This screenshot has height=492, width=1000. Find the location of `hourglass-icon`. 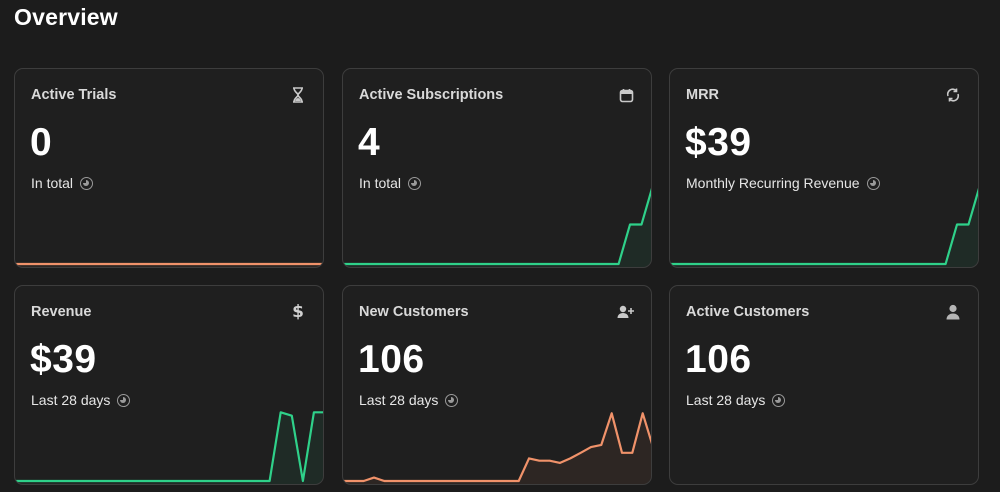

hourglass-icon is located at coordinates (298, 95).